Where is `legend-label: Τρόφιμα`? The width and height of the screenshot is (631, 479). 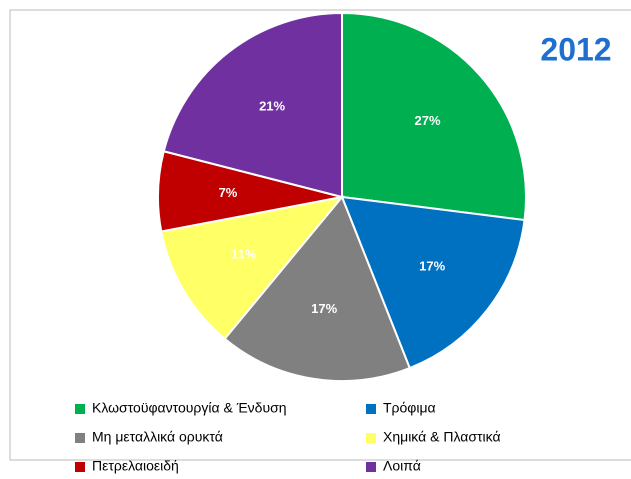 legend-label: Τρόφιμα is located at coordinates (409, 408).